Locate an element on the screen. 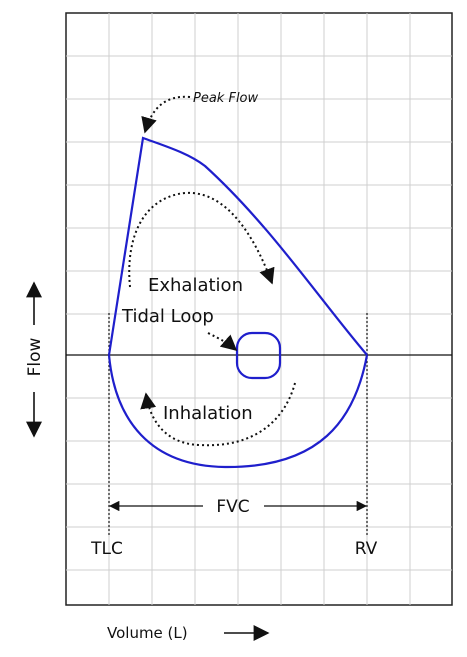  rv-label: RV is located at coordinates (366, 549).